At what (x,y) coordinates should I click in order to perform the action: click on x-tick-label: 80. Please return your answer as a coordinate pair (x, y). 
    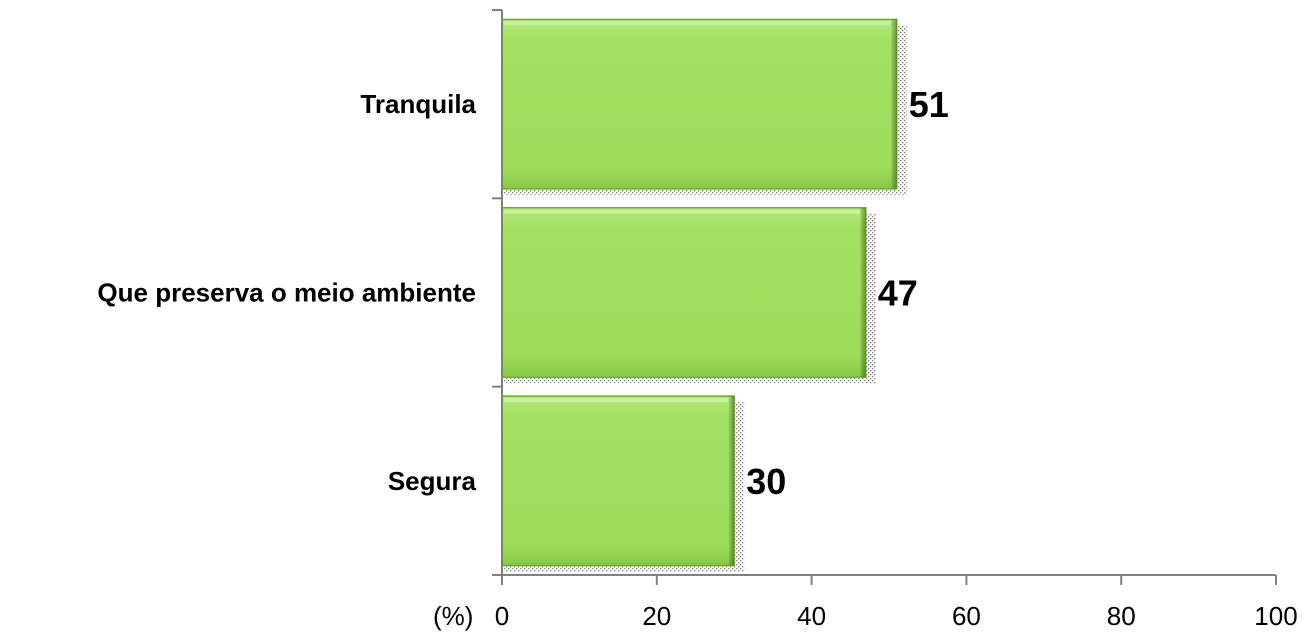
    Looking at the image, I should click on (1121, 616).